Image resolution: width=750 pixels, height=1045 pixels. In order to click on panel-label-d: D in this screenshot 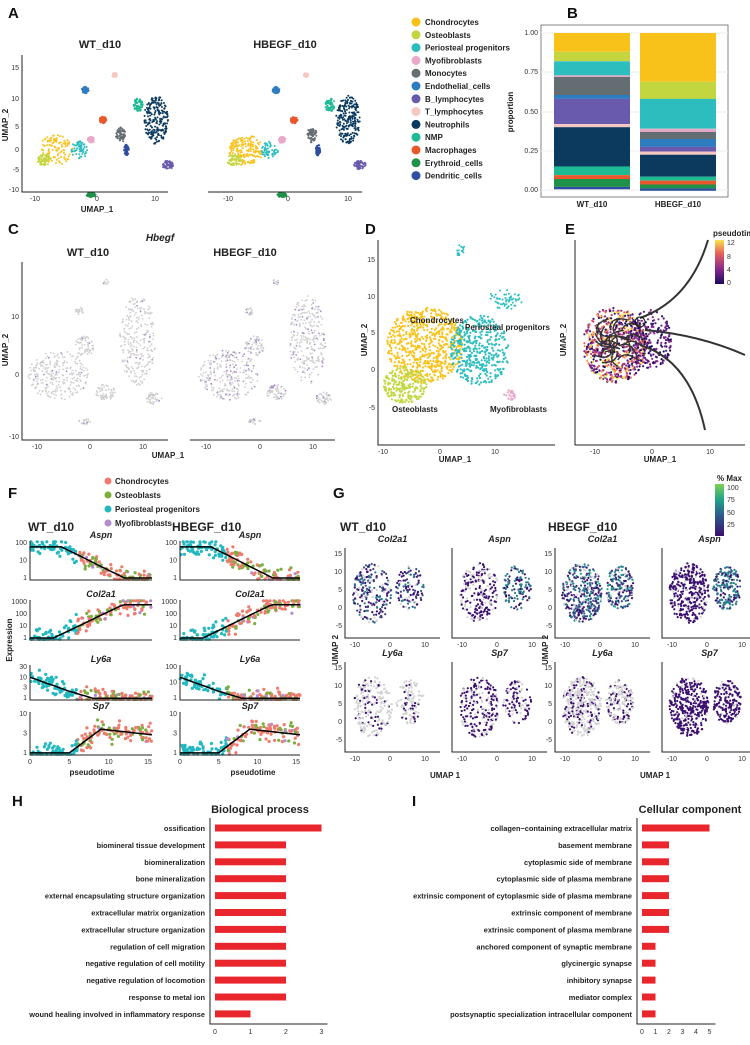, I will do `click(370, 229)`.